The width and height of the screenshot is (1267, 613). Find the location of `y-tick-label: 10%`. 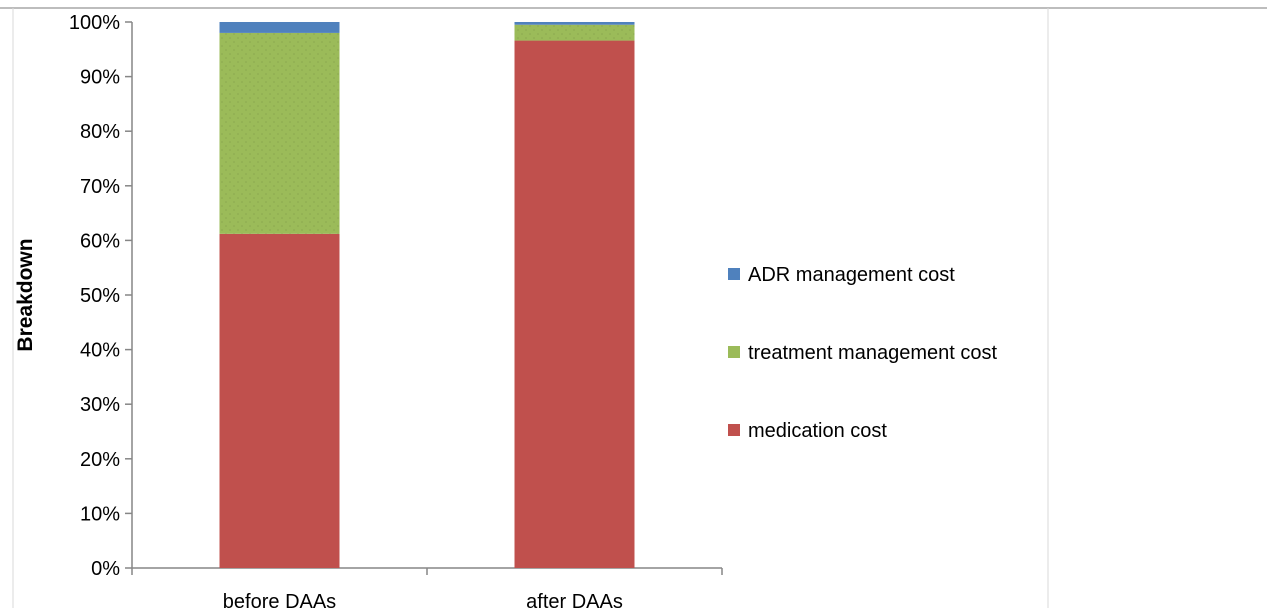

y-tick-label: 10% is located at coordinates (100, 514).